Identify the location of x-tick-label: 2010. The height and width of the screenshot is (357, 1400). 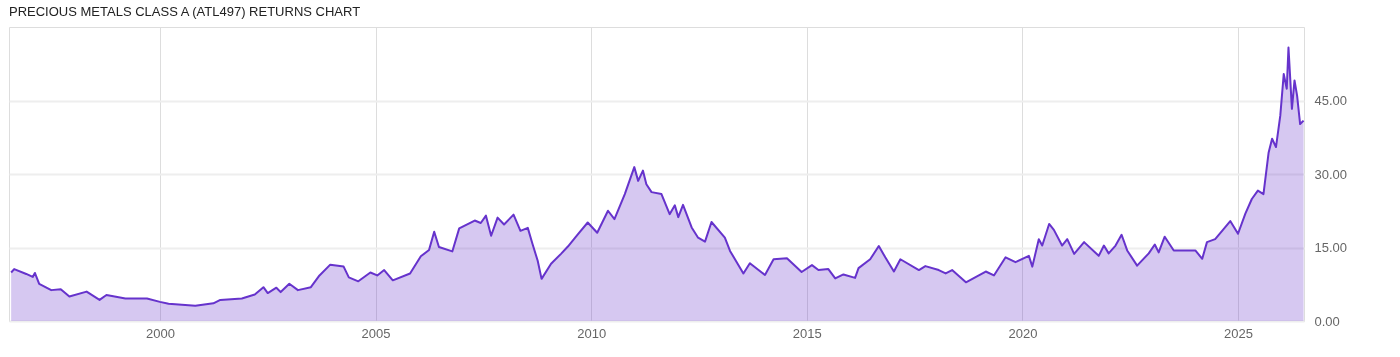
(592, 333).